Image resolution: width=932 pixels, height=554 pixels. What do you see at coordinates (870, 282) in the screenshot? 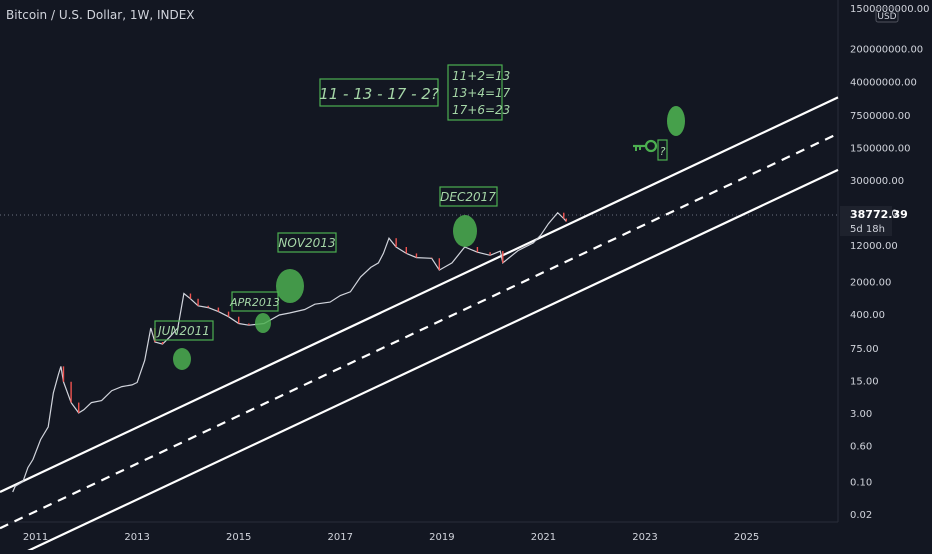
I see `price-tick-label: 2000.00` at bounding box center [870, 282].